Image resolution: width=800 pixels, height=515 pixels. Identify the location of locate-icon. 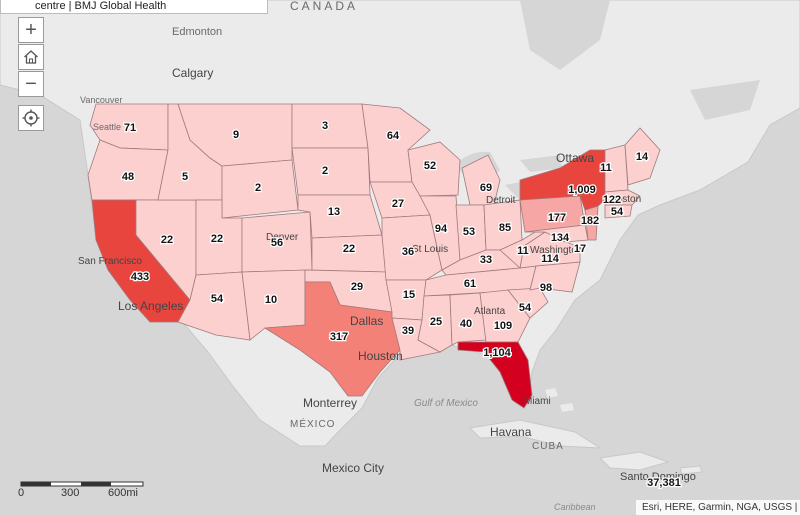
(31, 118).